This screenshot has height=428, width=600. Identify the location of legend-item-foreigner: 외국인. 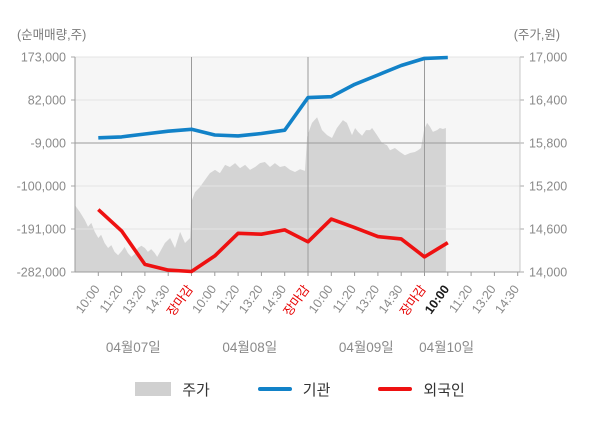
(421, 389).